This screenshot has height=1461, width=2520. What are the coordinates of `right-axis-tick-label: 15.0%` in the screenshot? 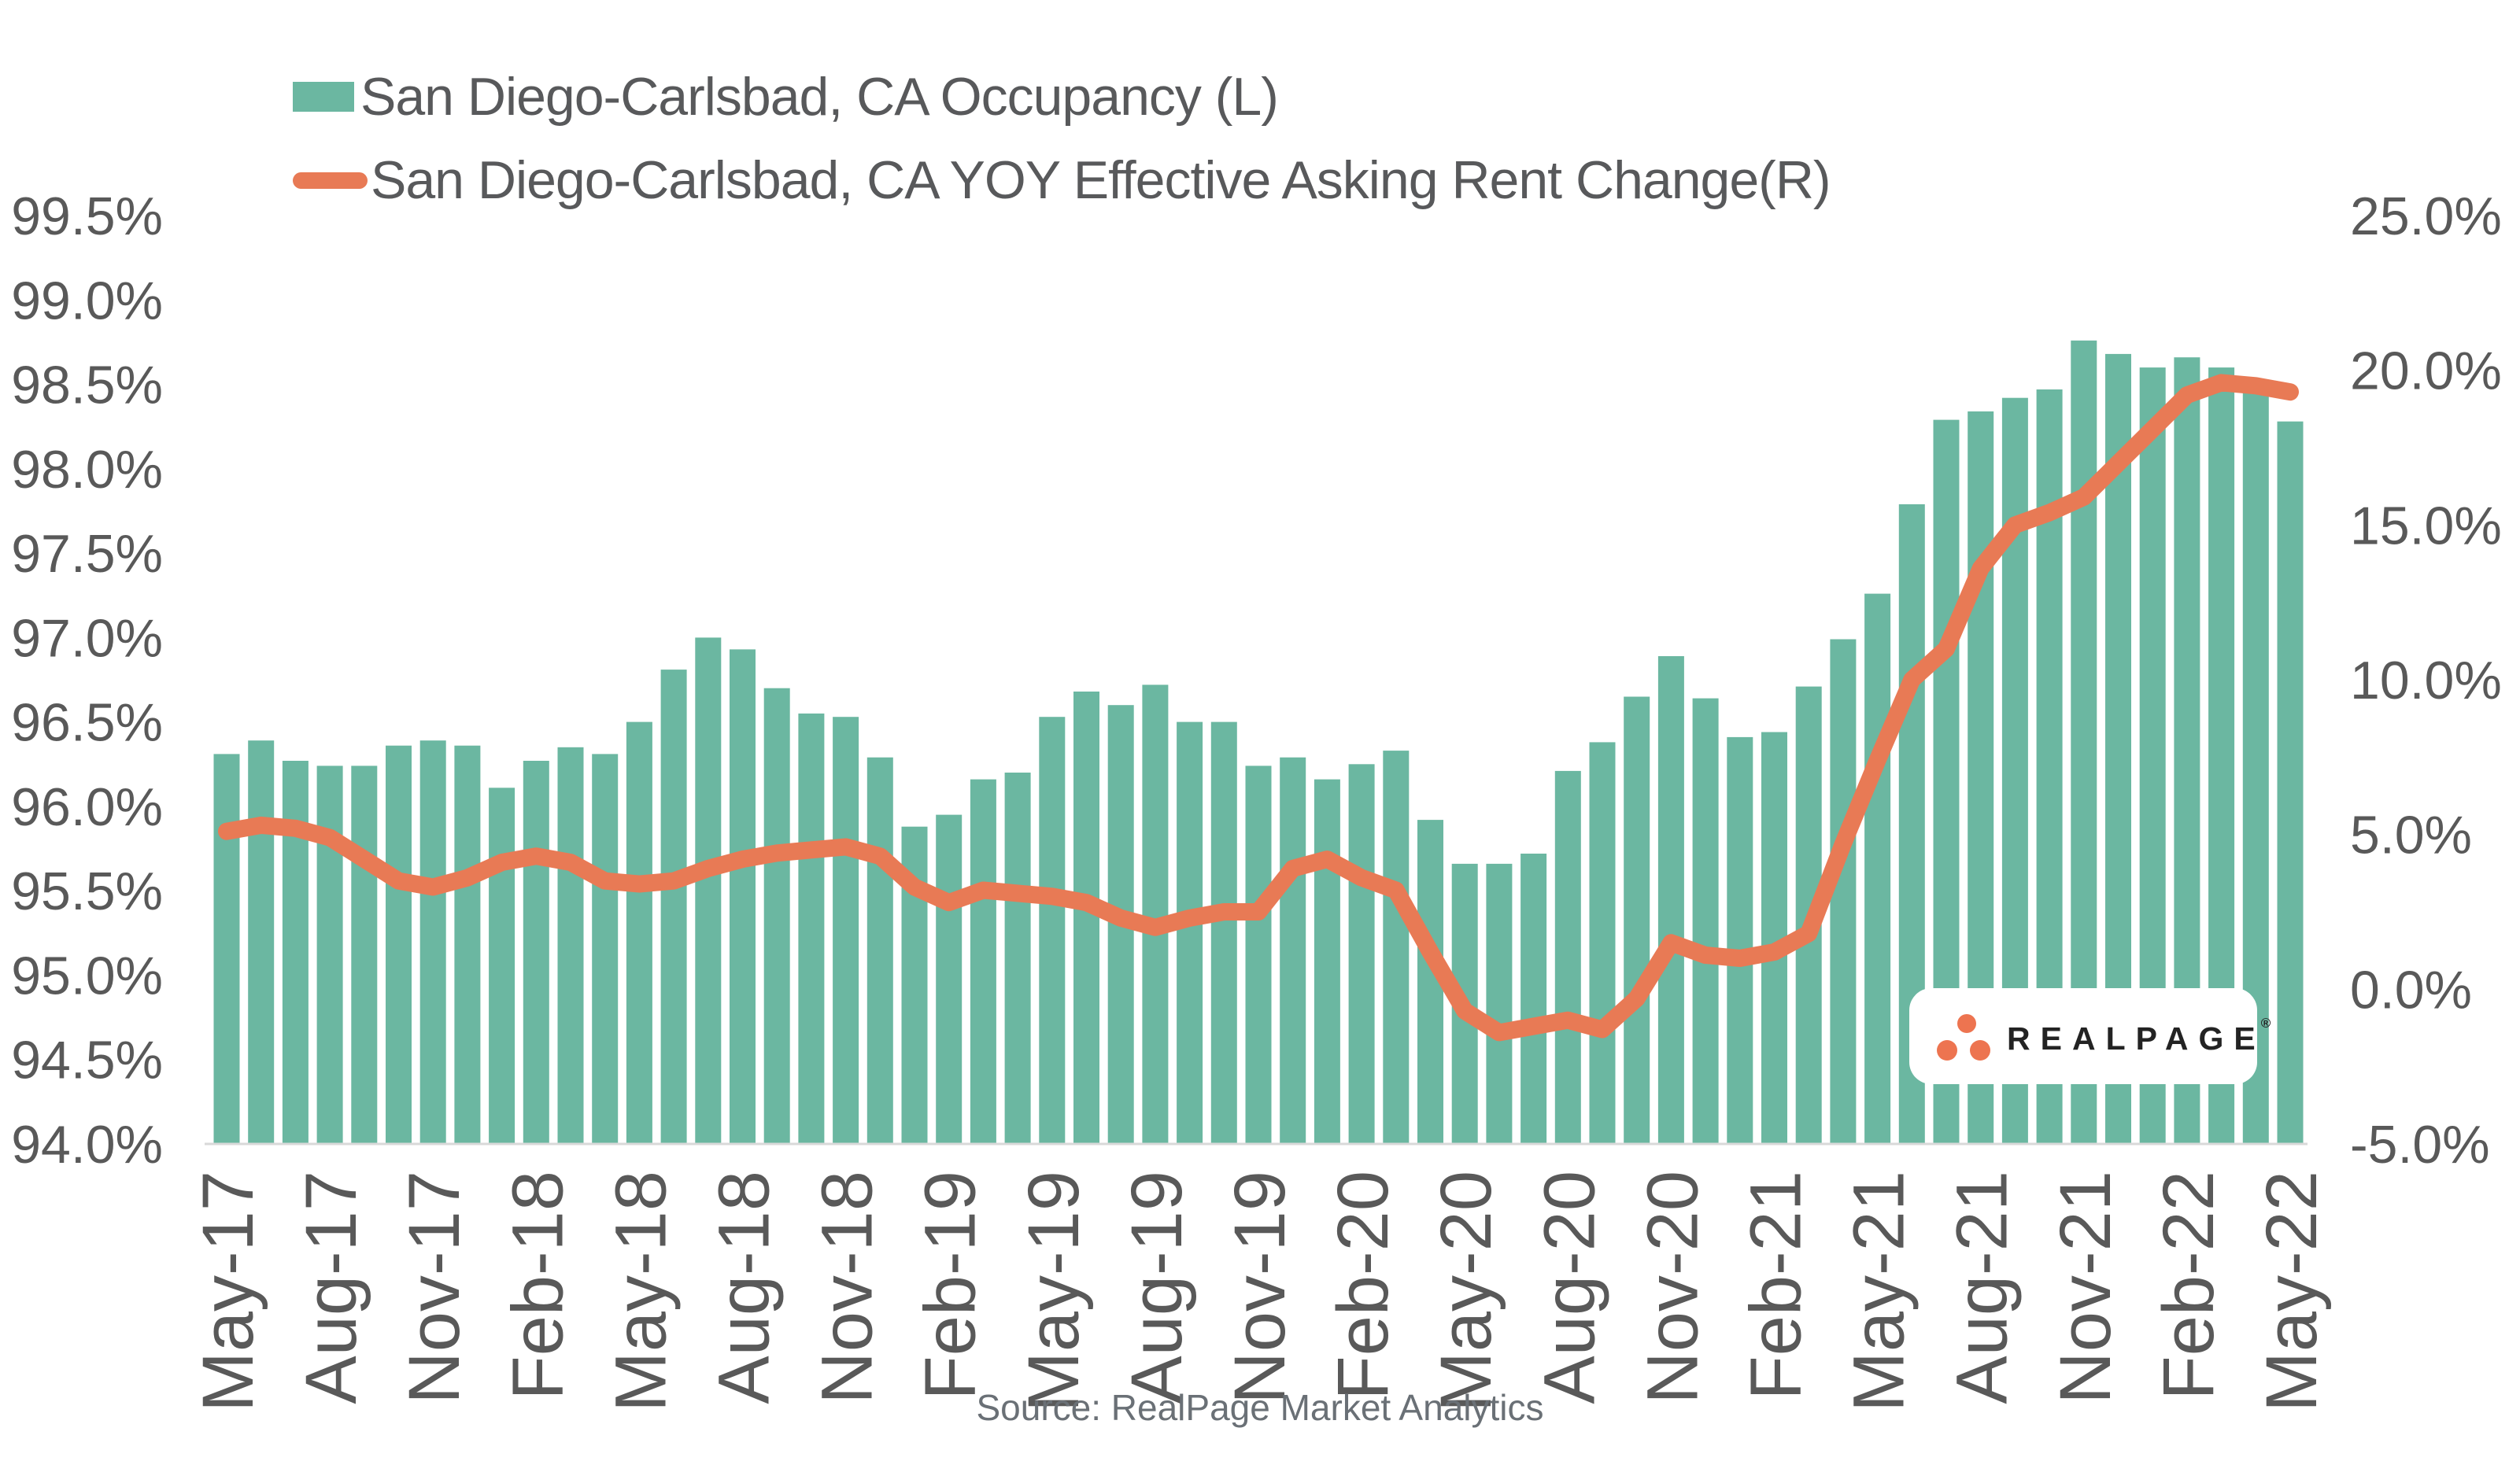 It's located at (2426, 525).